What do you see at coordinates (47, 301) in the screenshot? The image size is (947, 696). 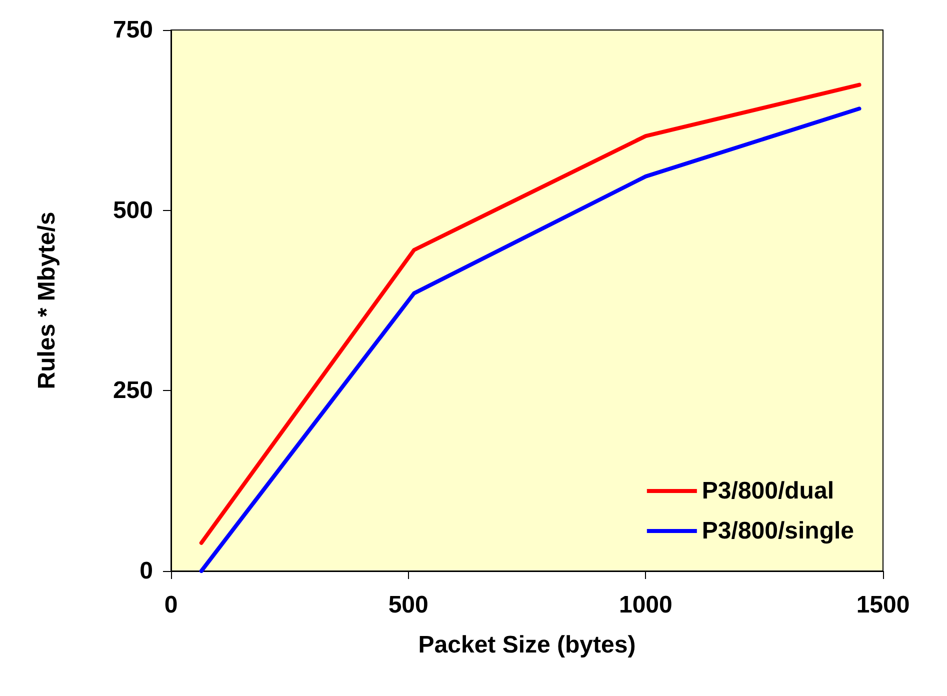 I see `y-axis-title: Rules * Mbyte/s` at bounding box center [47, 301].